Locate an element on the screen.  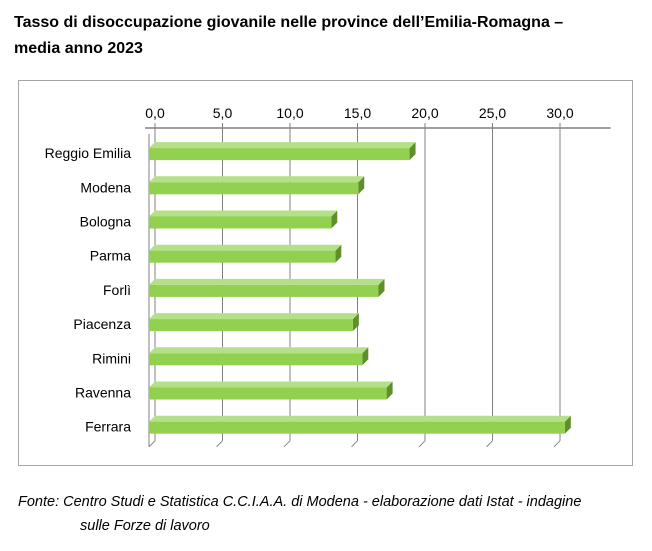
x-tick-label-5: 25,0 is located at coordinates (492, 113).